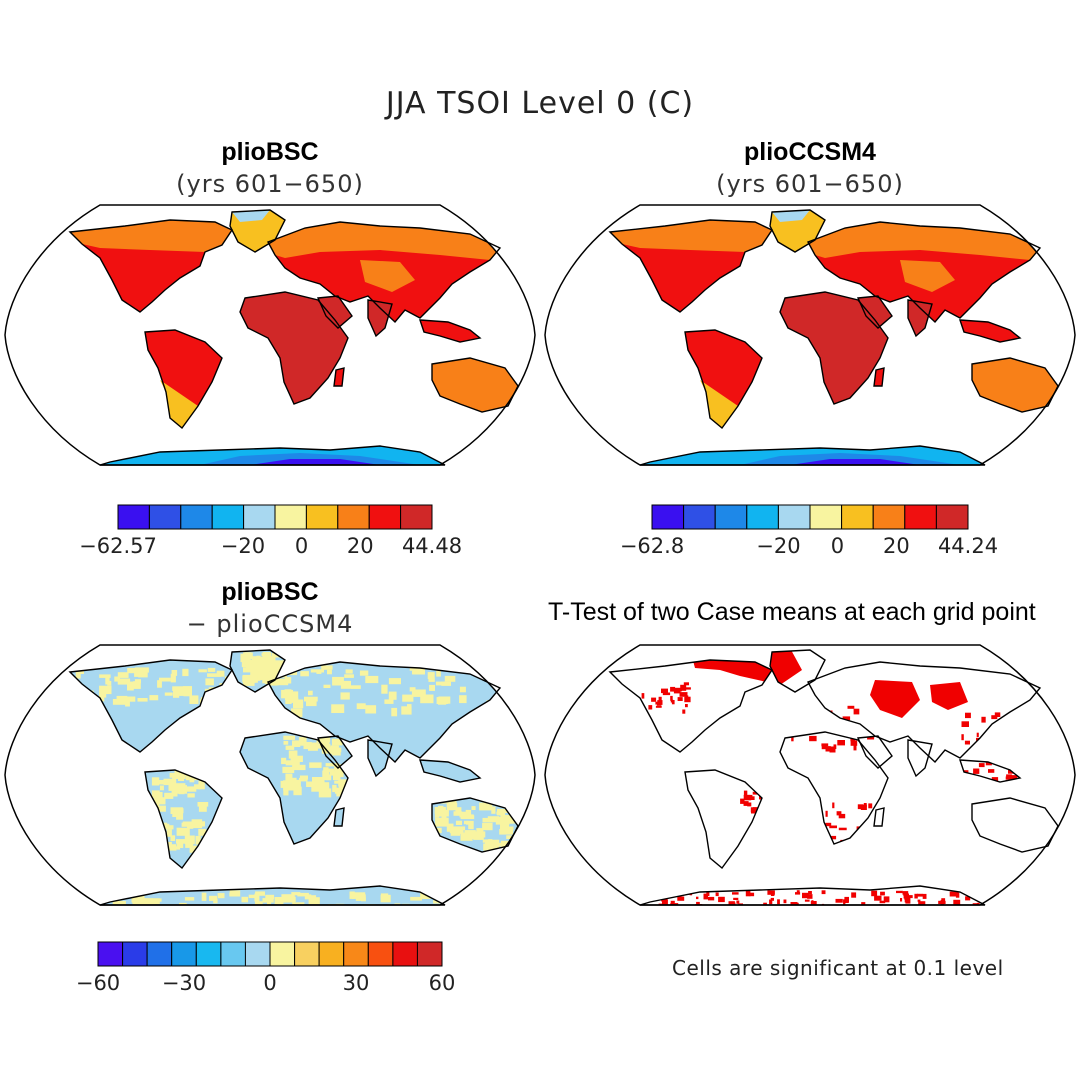 This screenshot has width=1080, height=1080. Describe the element at coordinates (384, 712) in the screenshot. I see `coastline-eurasia` at that location.